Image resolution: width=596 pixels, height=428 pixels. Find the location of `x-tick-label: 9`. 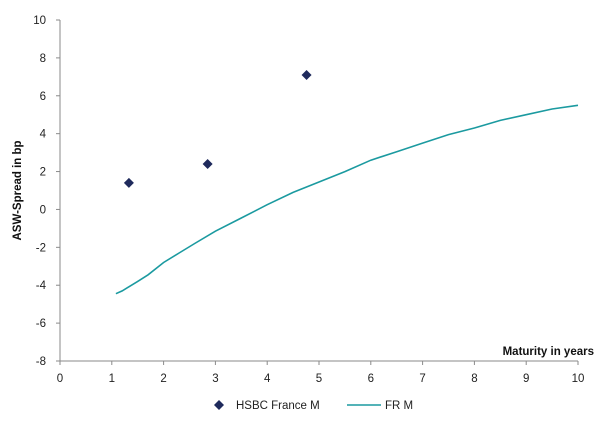

x-tick-label: 9 is located at coordinates (526, 379).